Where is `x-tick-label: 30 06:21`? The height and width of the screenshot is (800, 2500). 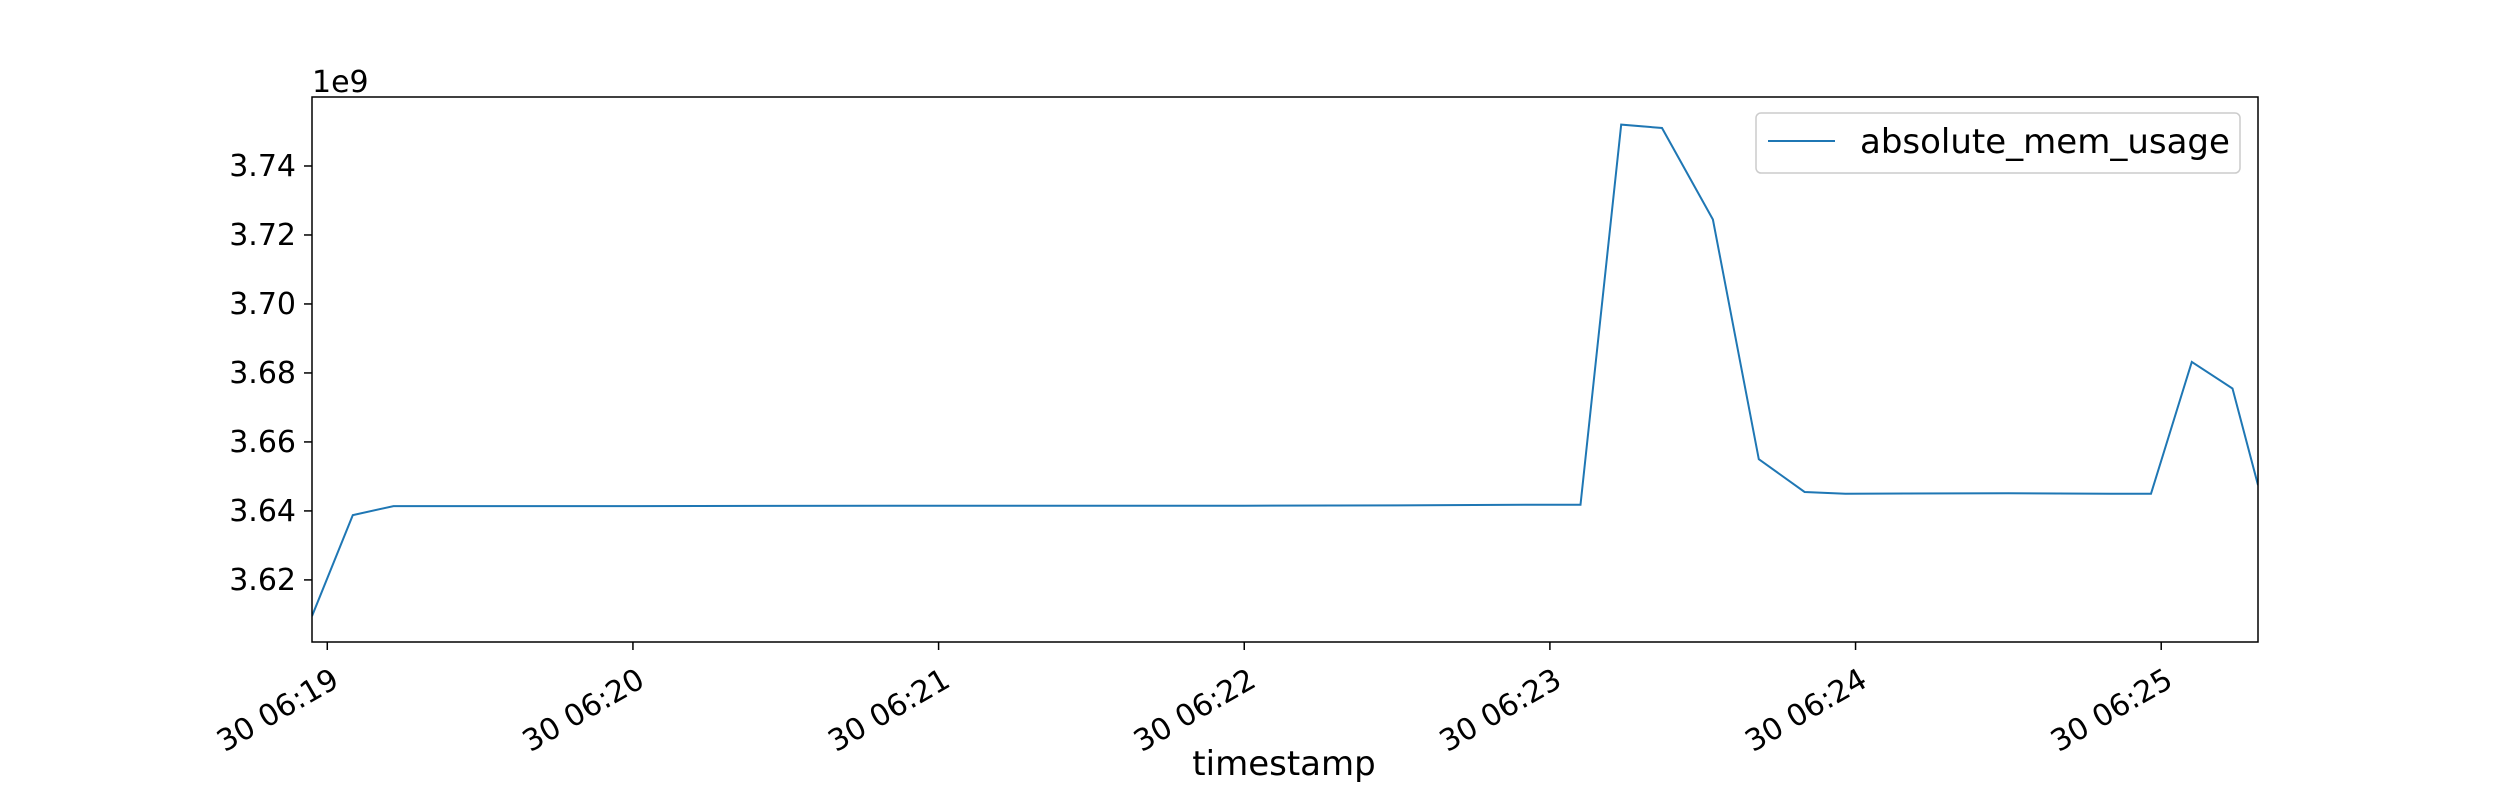 x-tick-label: 30 06:21 is located at coordinates (889, 710).